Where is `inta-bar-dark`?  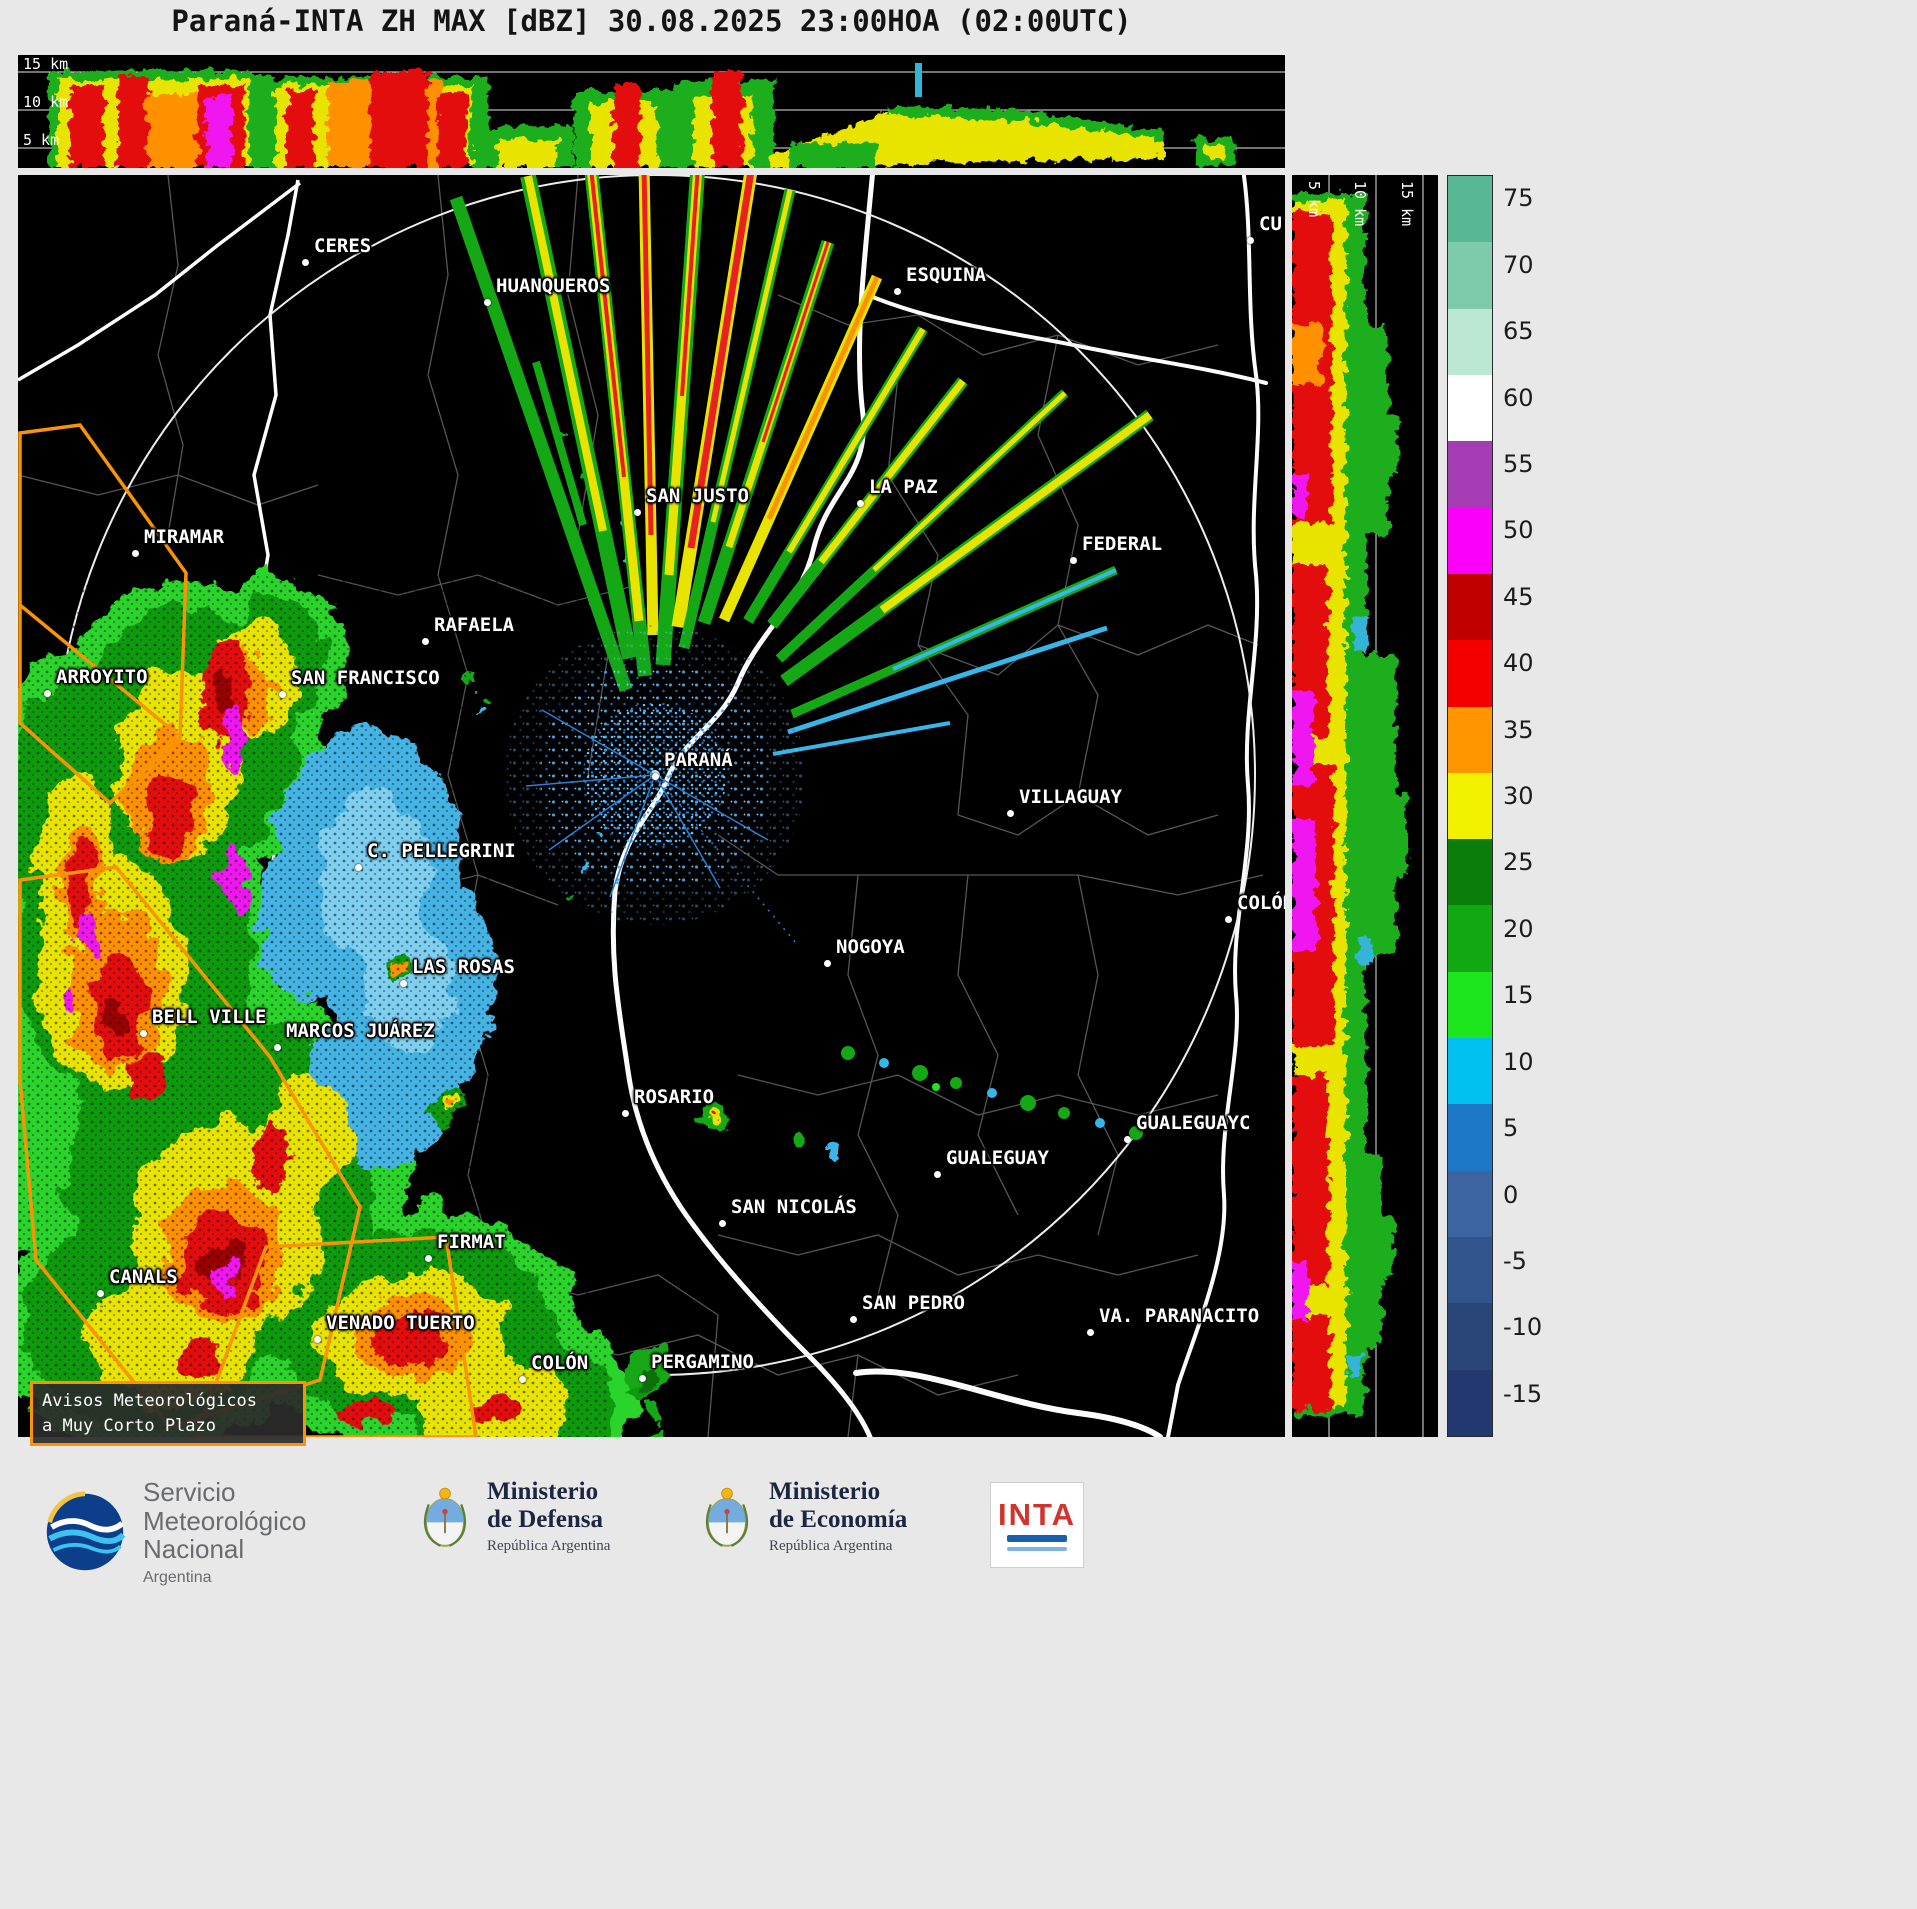
inta-bar-dark is located at coordinates (1037, 1538).